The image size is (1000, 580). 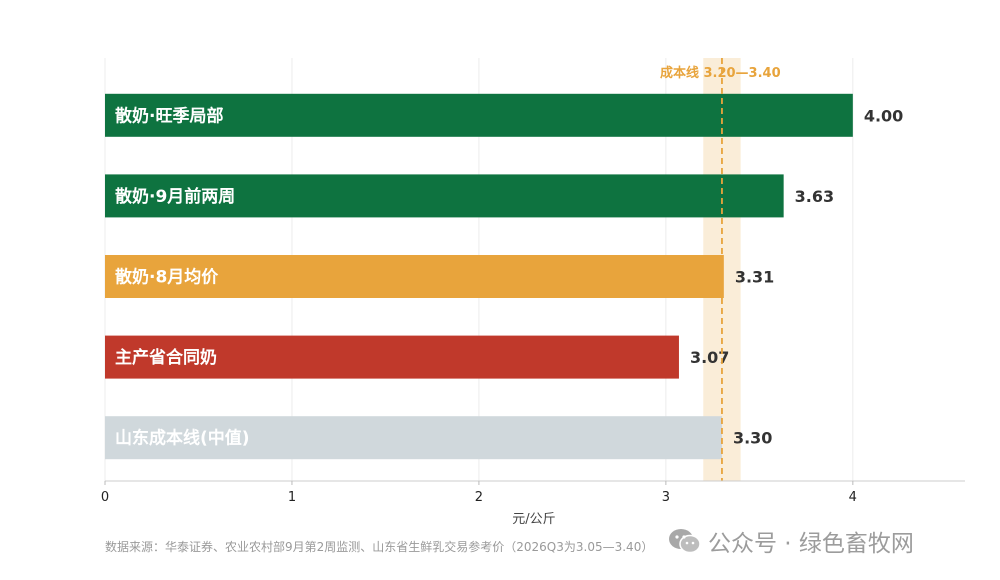 What do you see at coordinates (292, 497) in the screenshot?
I see `x-tick-label-1: 1` at bounding box center [292, 497].